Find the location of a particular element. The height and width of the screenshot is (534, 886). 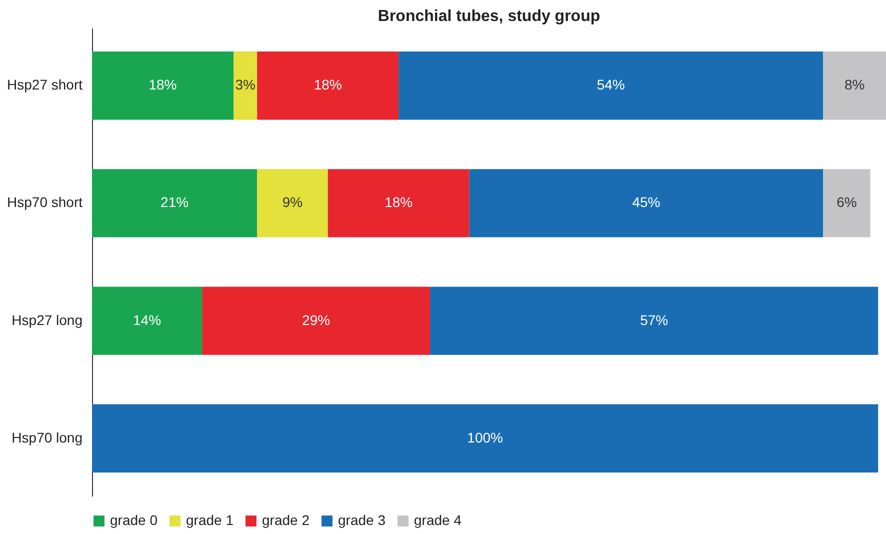

data-label: 100% is located at coordinates (485, 437).